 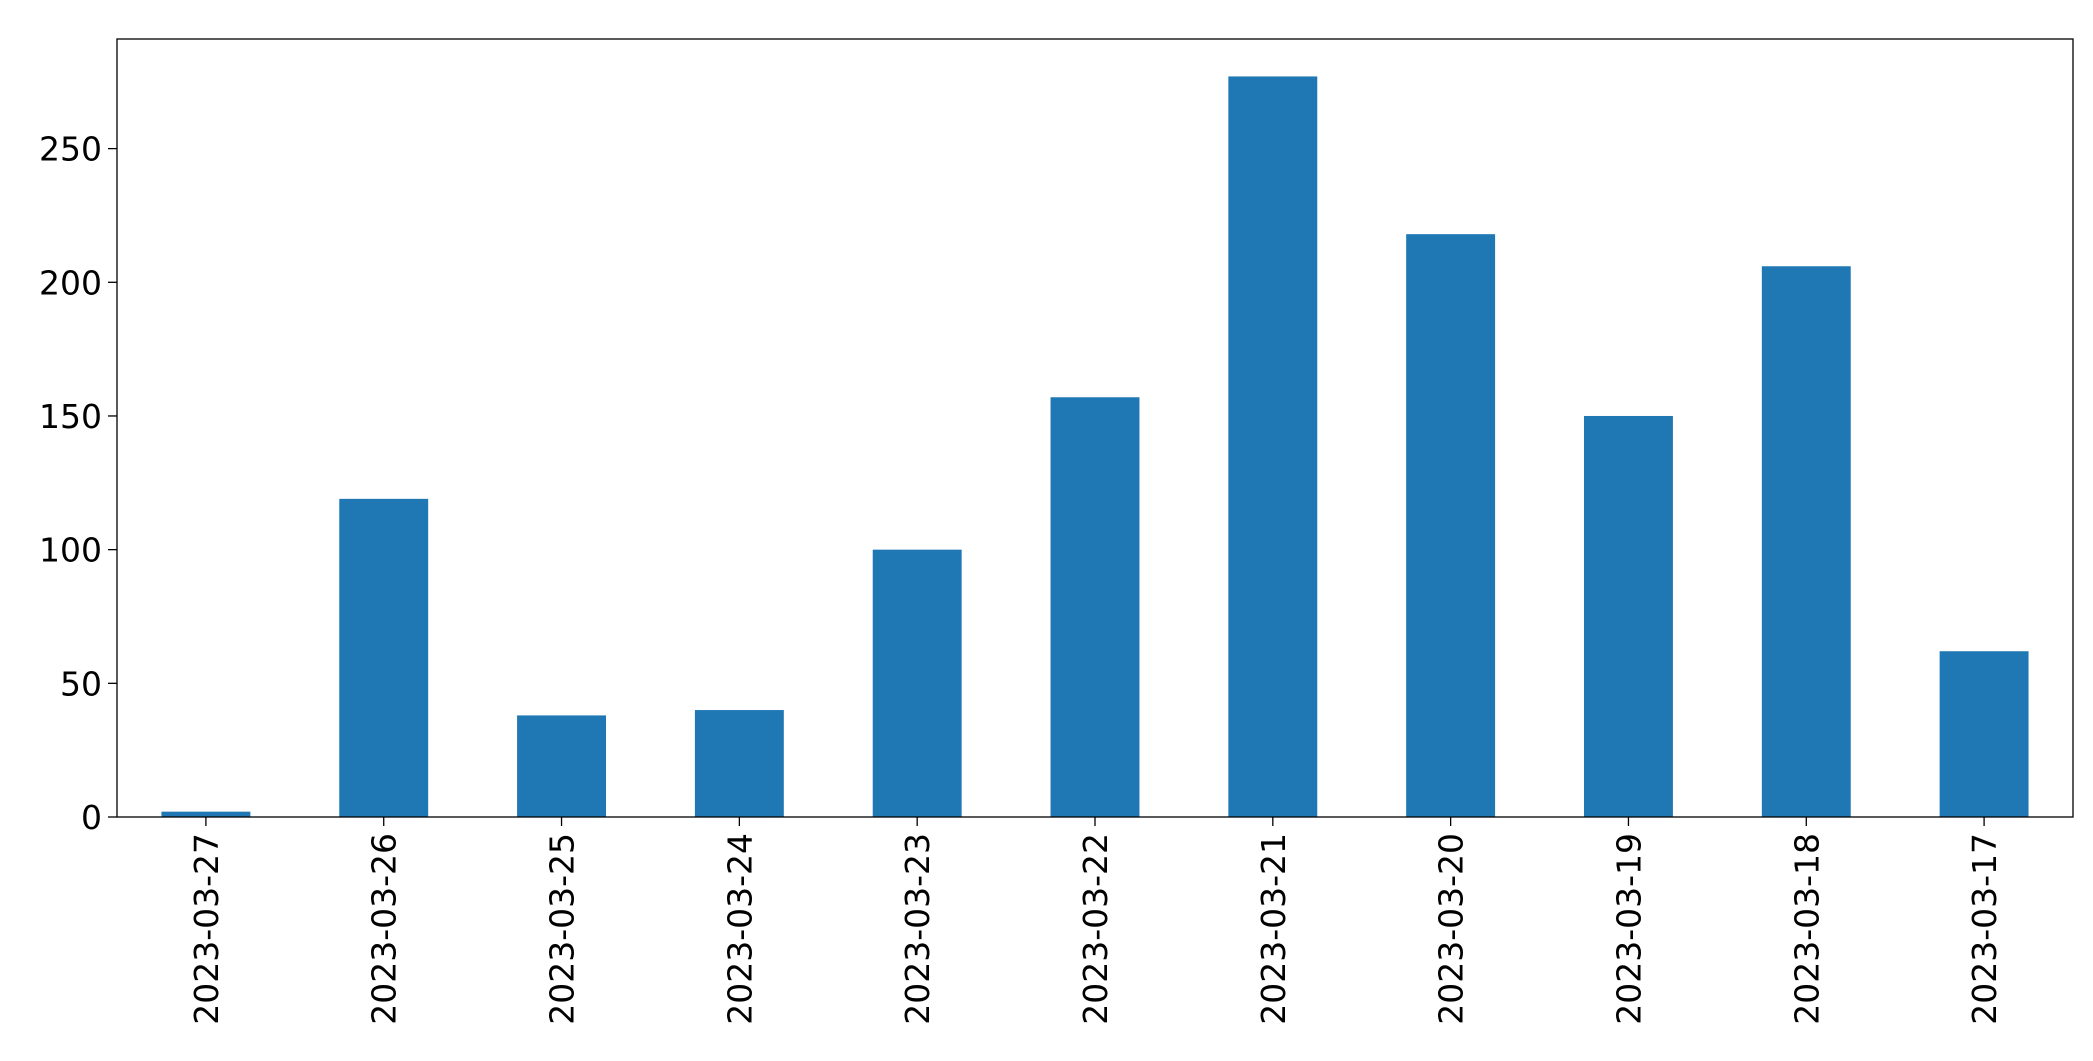 I want to click on x-tick-label: 2023-03-21, so click(x=1273, y=929).